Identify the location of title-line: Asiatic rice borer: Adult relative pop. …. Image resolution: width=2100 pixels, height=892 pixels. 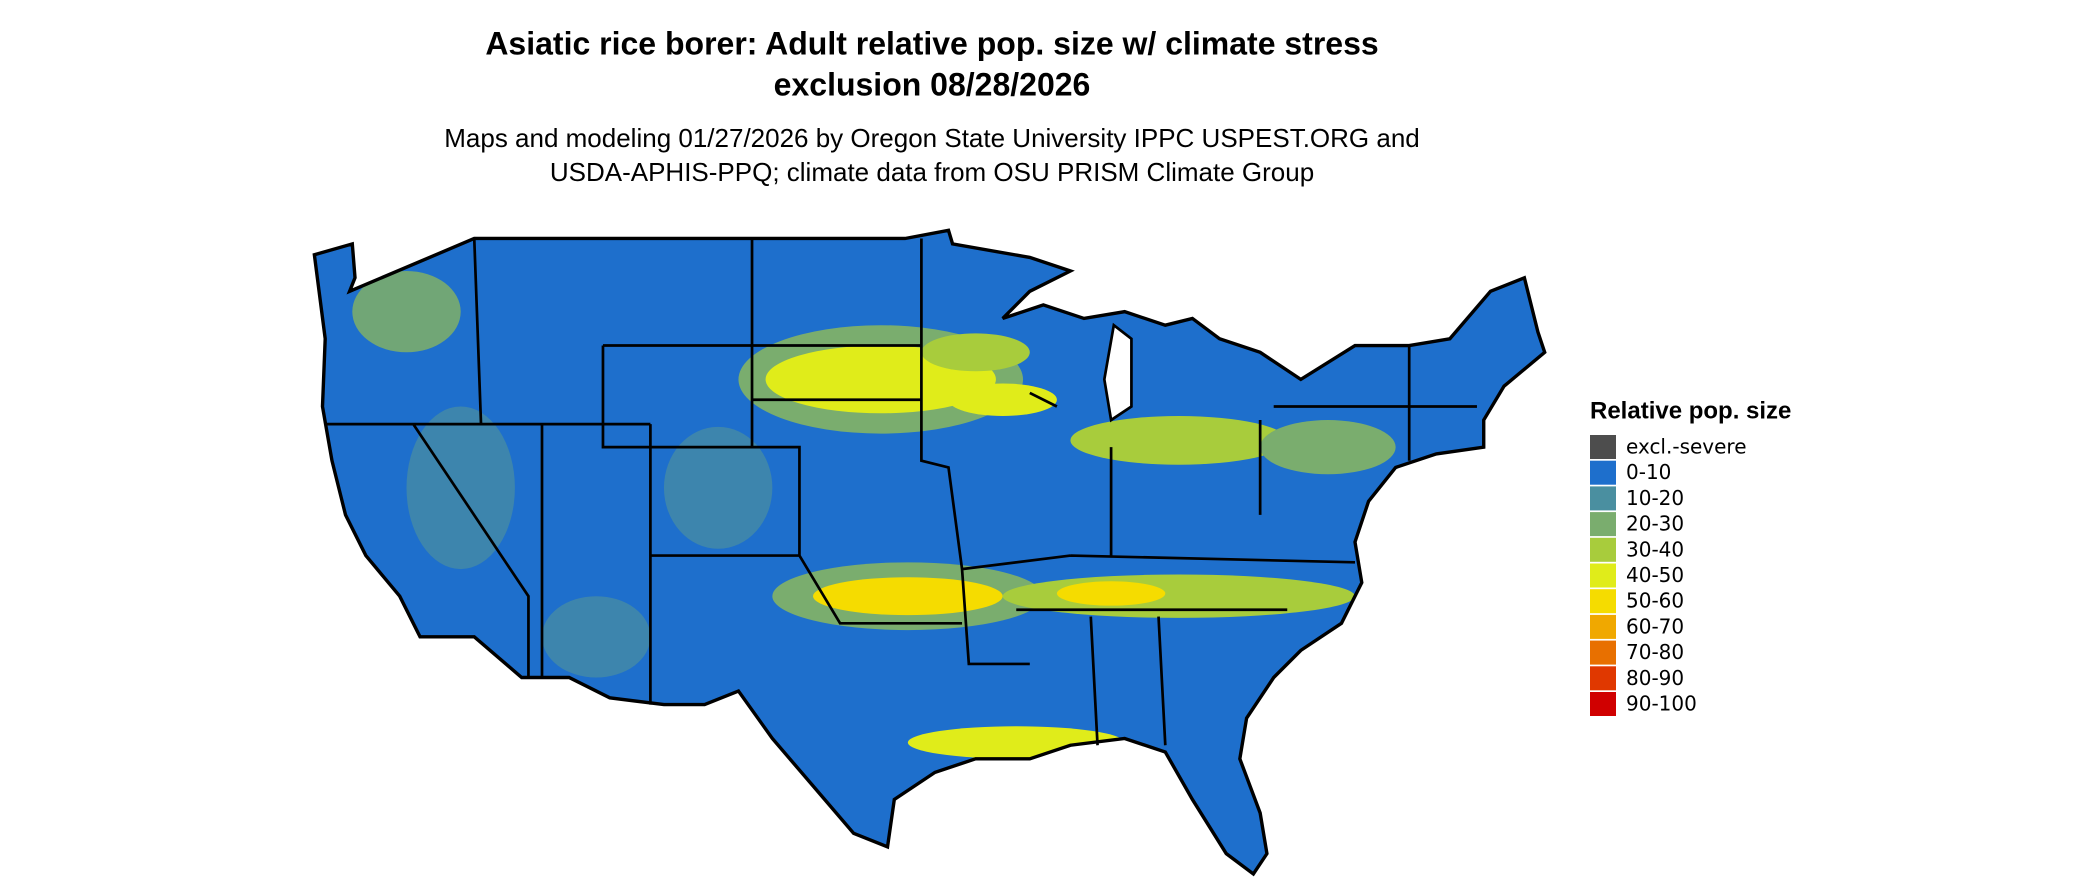
(931, 43).